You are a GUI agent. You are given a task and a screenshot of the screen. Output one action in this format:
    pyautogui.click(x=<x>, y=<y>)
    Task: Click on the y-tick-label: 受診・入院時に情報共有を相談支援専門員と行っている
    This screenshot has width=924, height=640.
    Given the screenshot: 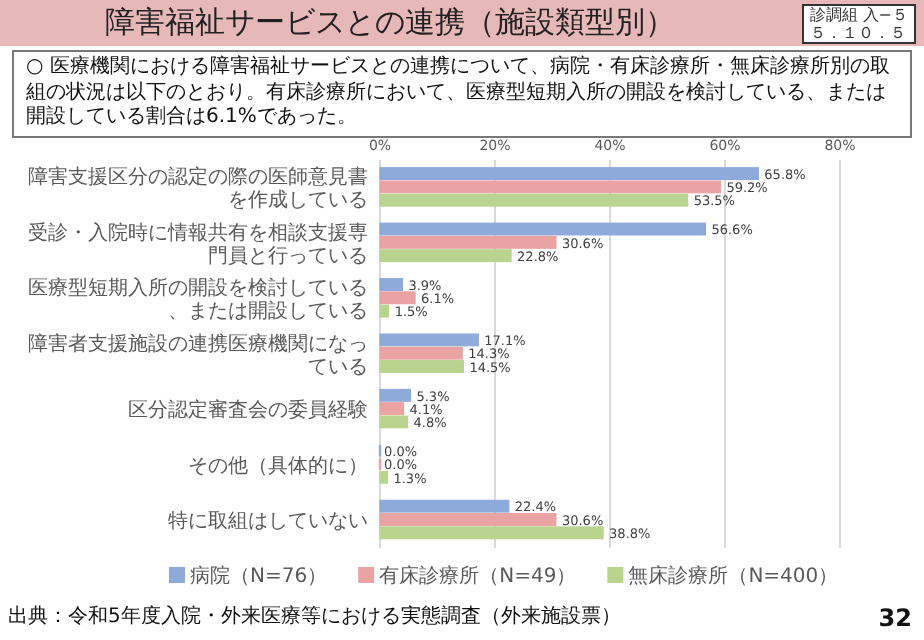 What is the action you would take?
    pyautogui.click(x=198, y=244)
    